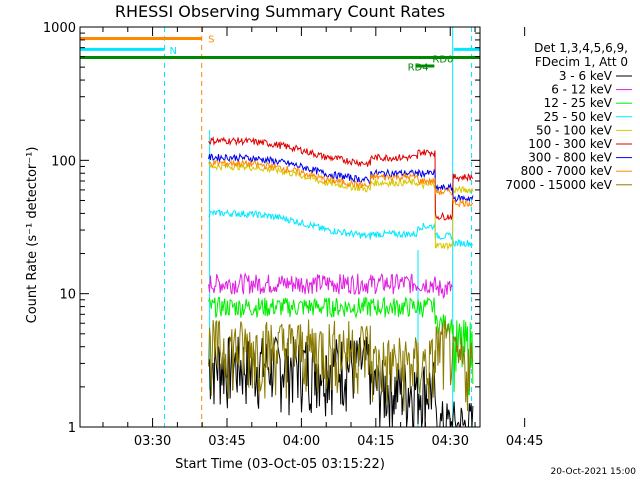 The width and height of the screenshot is (640, 480). I want to click on x-tick-label: 03:30, so click(152, 441).